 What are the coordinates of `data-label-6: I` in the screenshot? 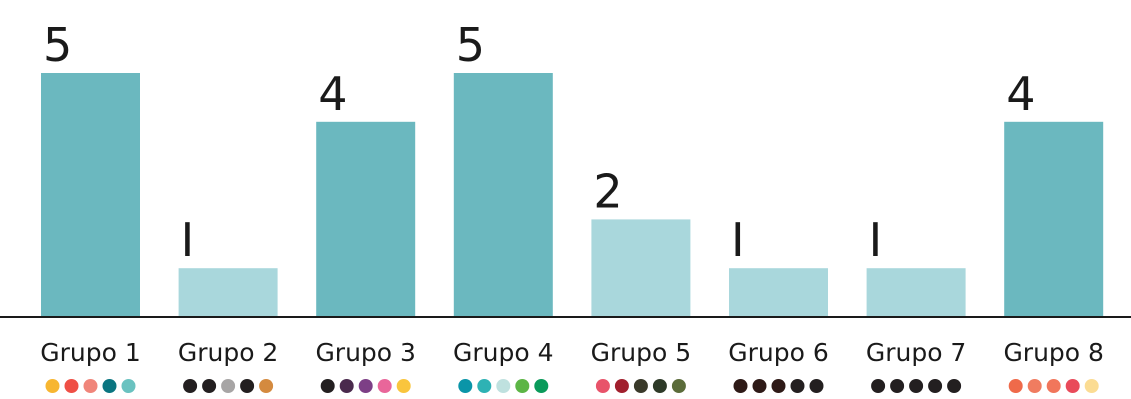 It's located at (738, 240).